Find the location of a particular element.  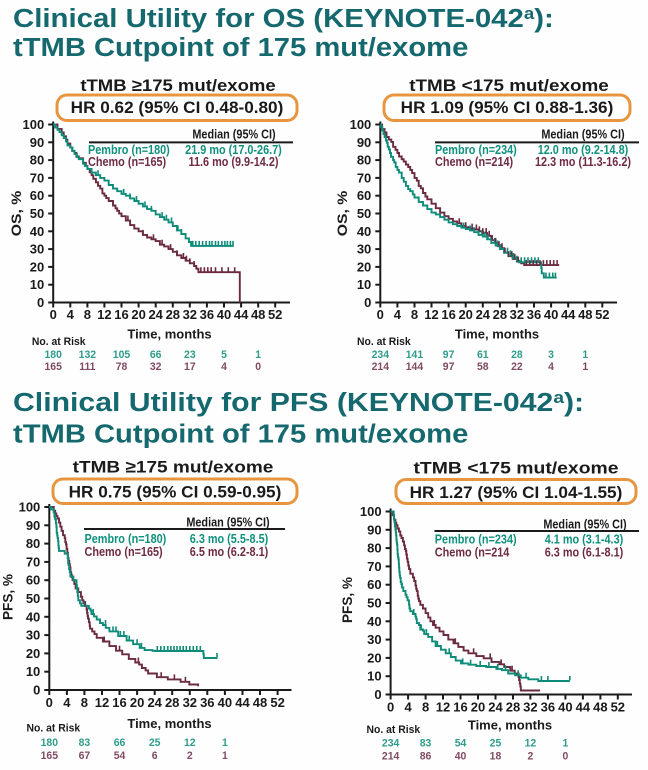

svg-text: 58 is located at coordinates (483, 367).